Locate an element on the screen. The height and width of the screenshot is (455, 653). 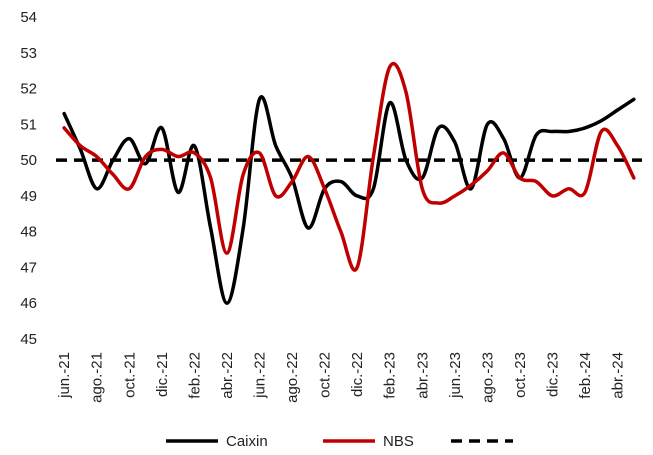
legend-label: NBS is located at coordinates (398, 441).